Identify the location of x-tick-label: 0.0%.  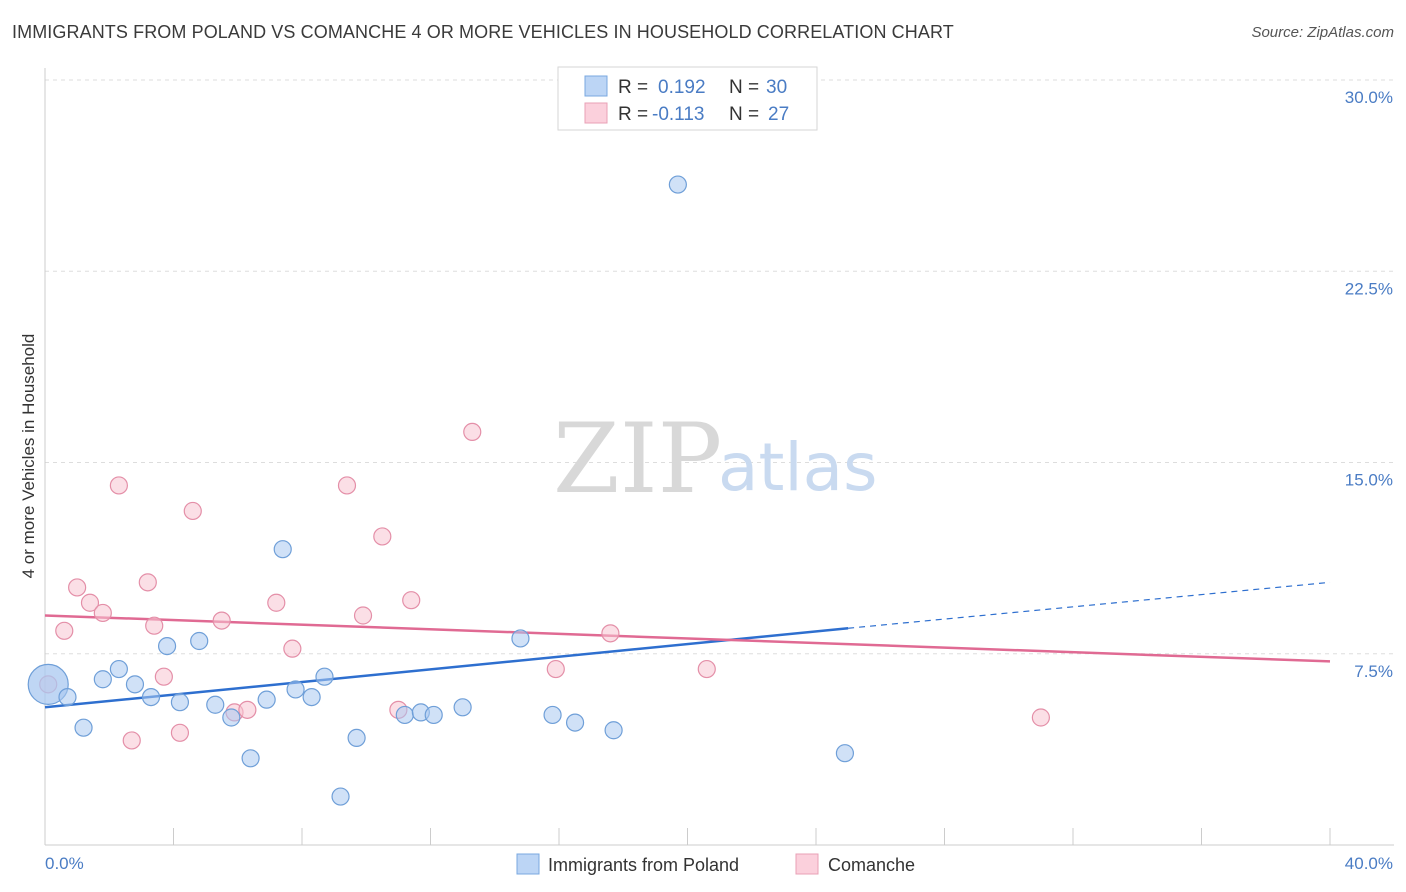
(64, 863).